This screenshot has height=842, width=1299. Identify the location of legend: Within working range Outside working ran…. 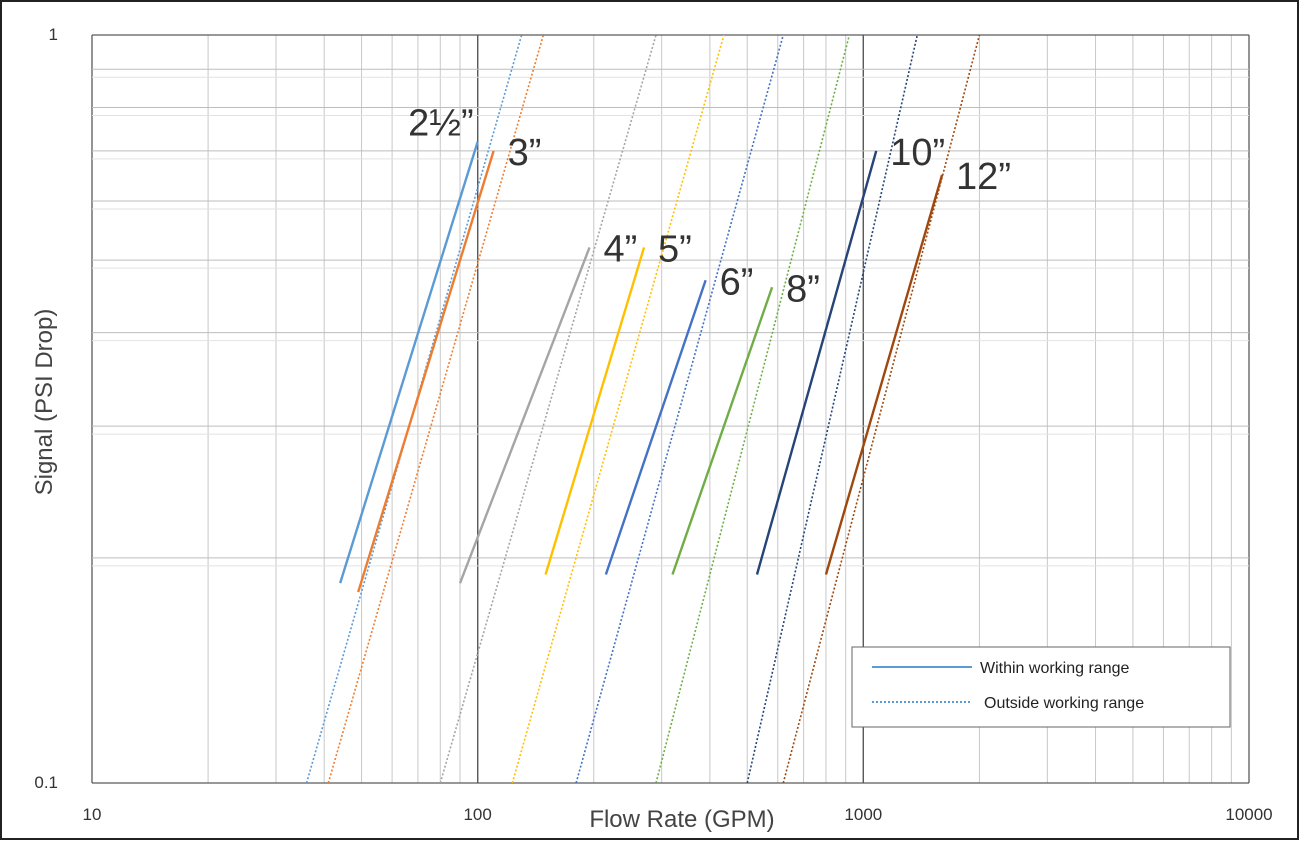
(1041, 687).